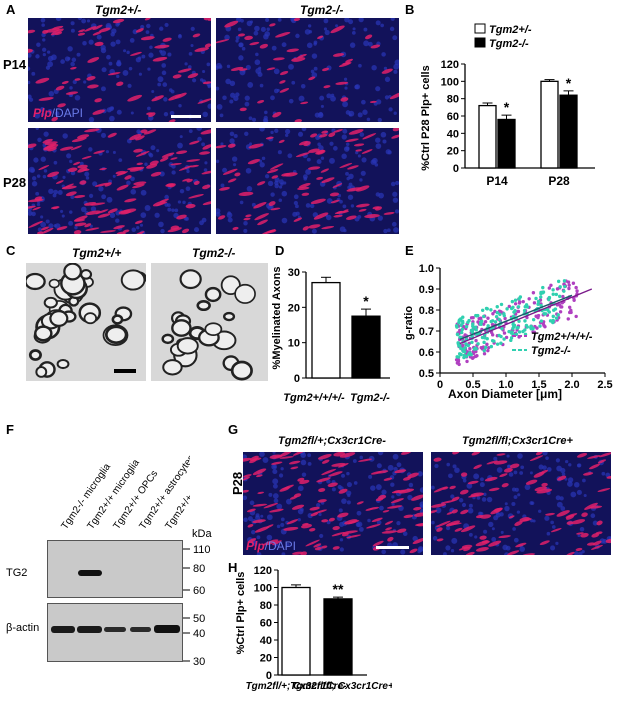  I want to click on y-tick-label: 40, so click(266, 641).